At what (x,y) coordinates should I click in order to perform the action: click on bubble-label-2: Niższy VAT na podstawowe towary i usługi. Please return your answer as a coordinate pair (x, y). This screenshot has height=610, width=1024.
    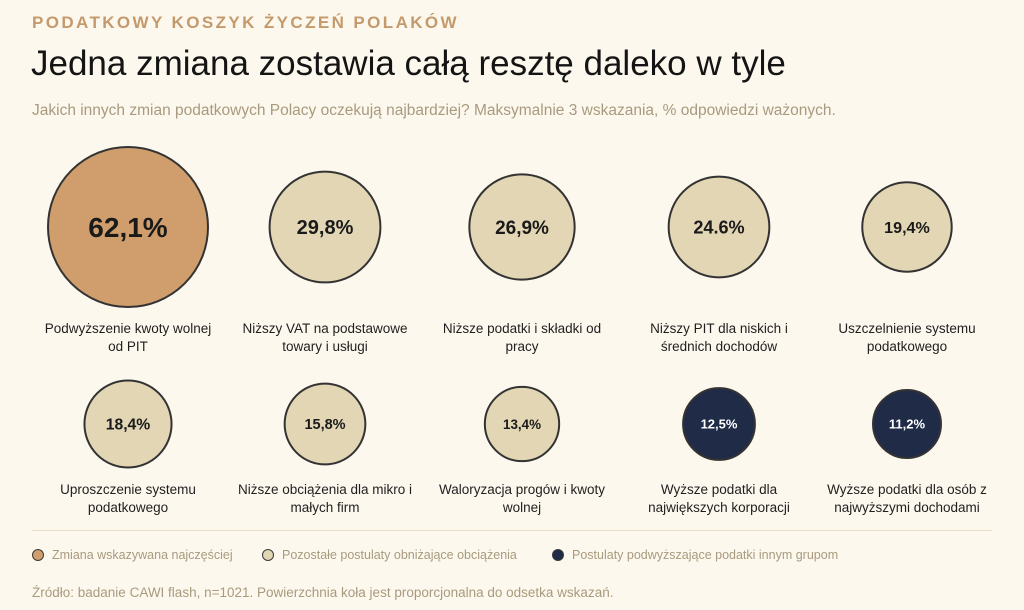
    Looking at the image, I should click on (324, 337).